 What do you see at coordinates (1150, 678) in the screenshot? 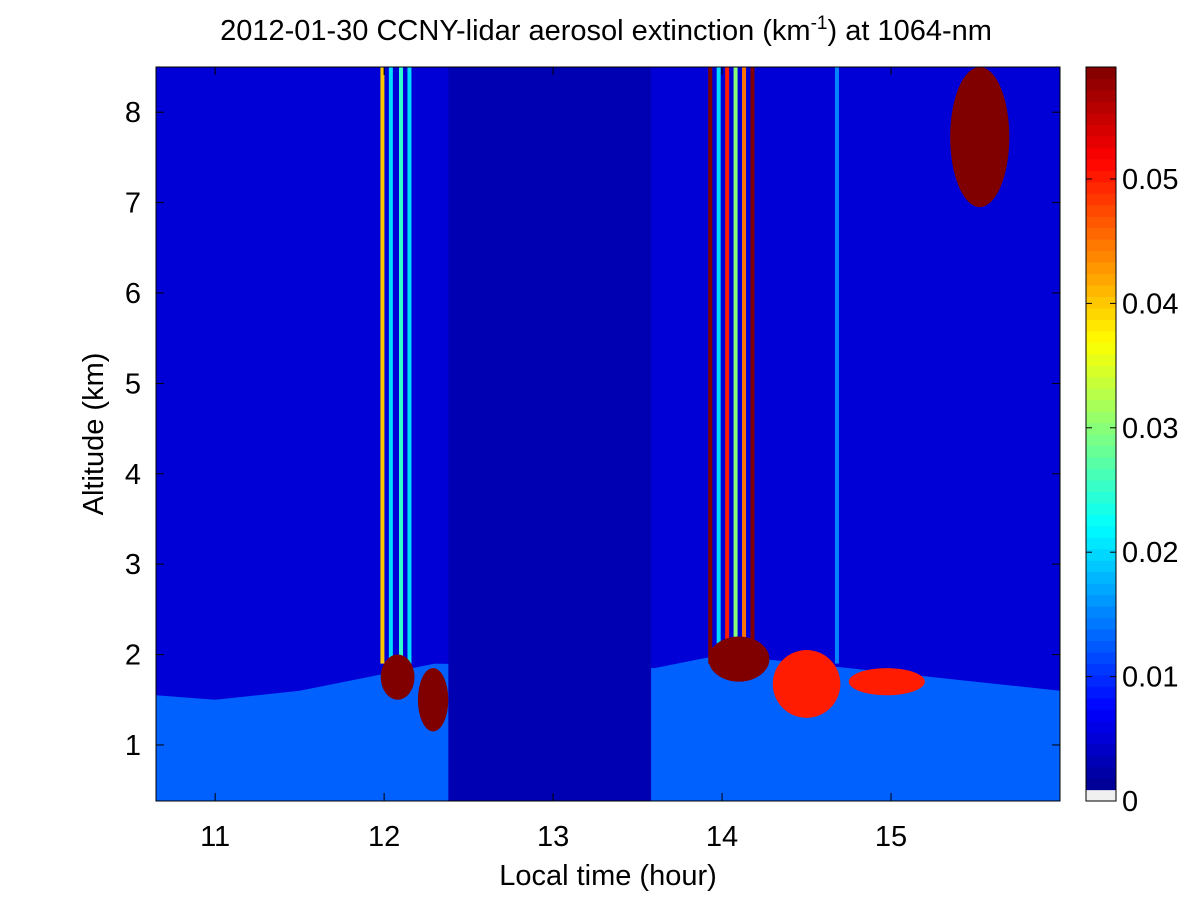
I see `colorbar-tick-label: 0.01` at bounding box center [1150, 678].